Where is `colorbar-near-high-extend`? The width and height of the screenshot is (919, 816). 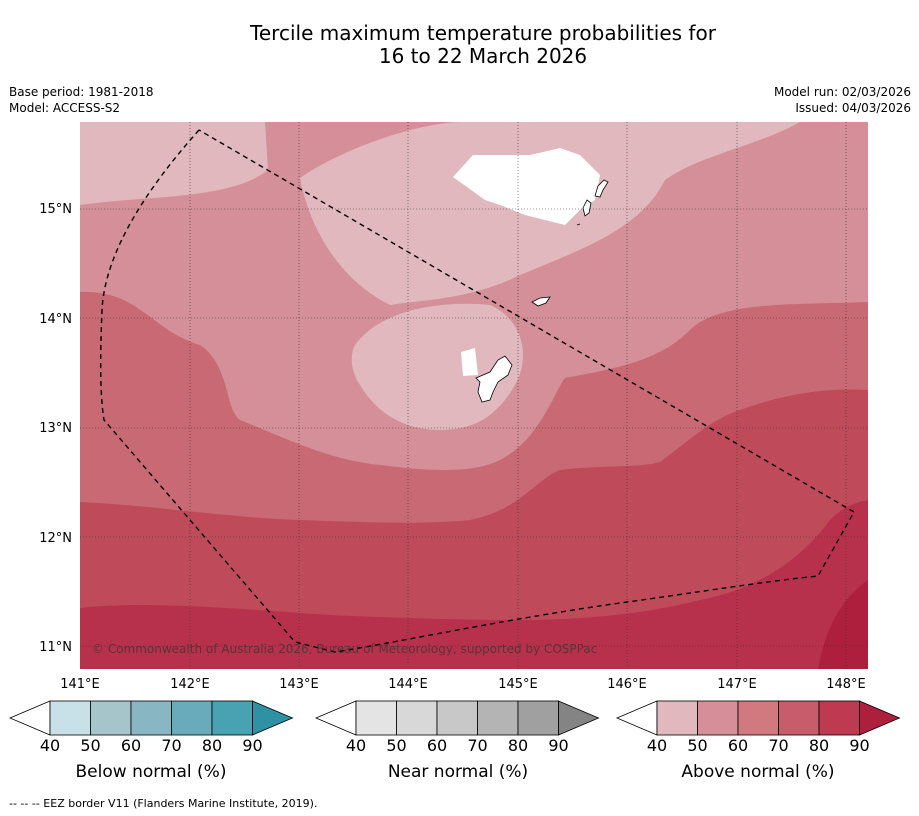 colorbar-near-high-extend is located at coordinates (579, 718).